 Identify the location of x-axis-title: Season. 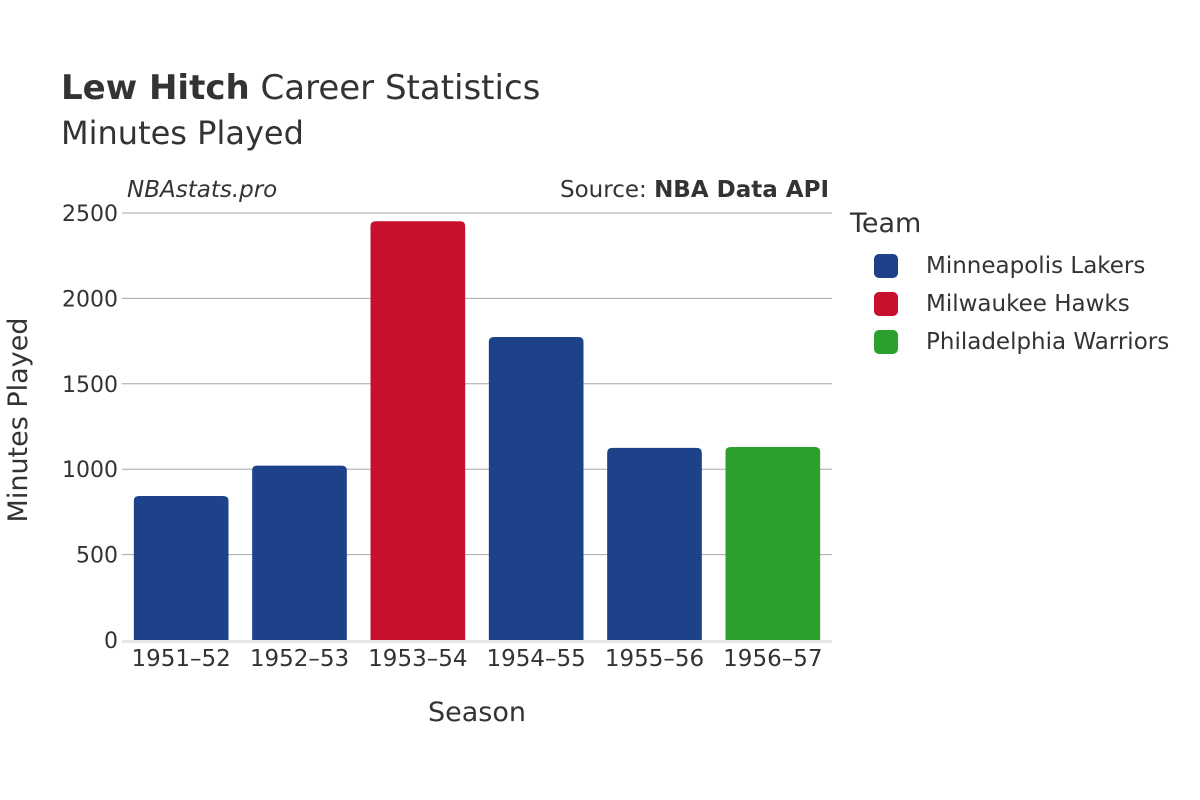
(477, 712).